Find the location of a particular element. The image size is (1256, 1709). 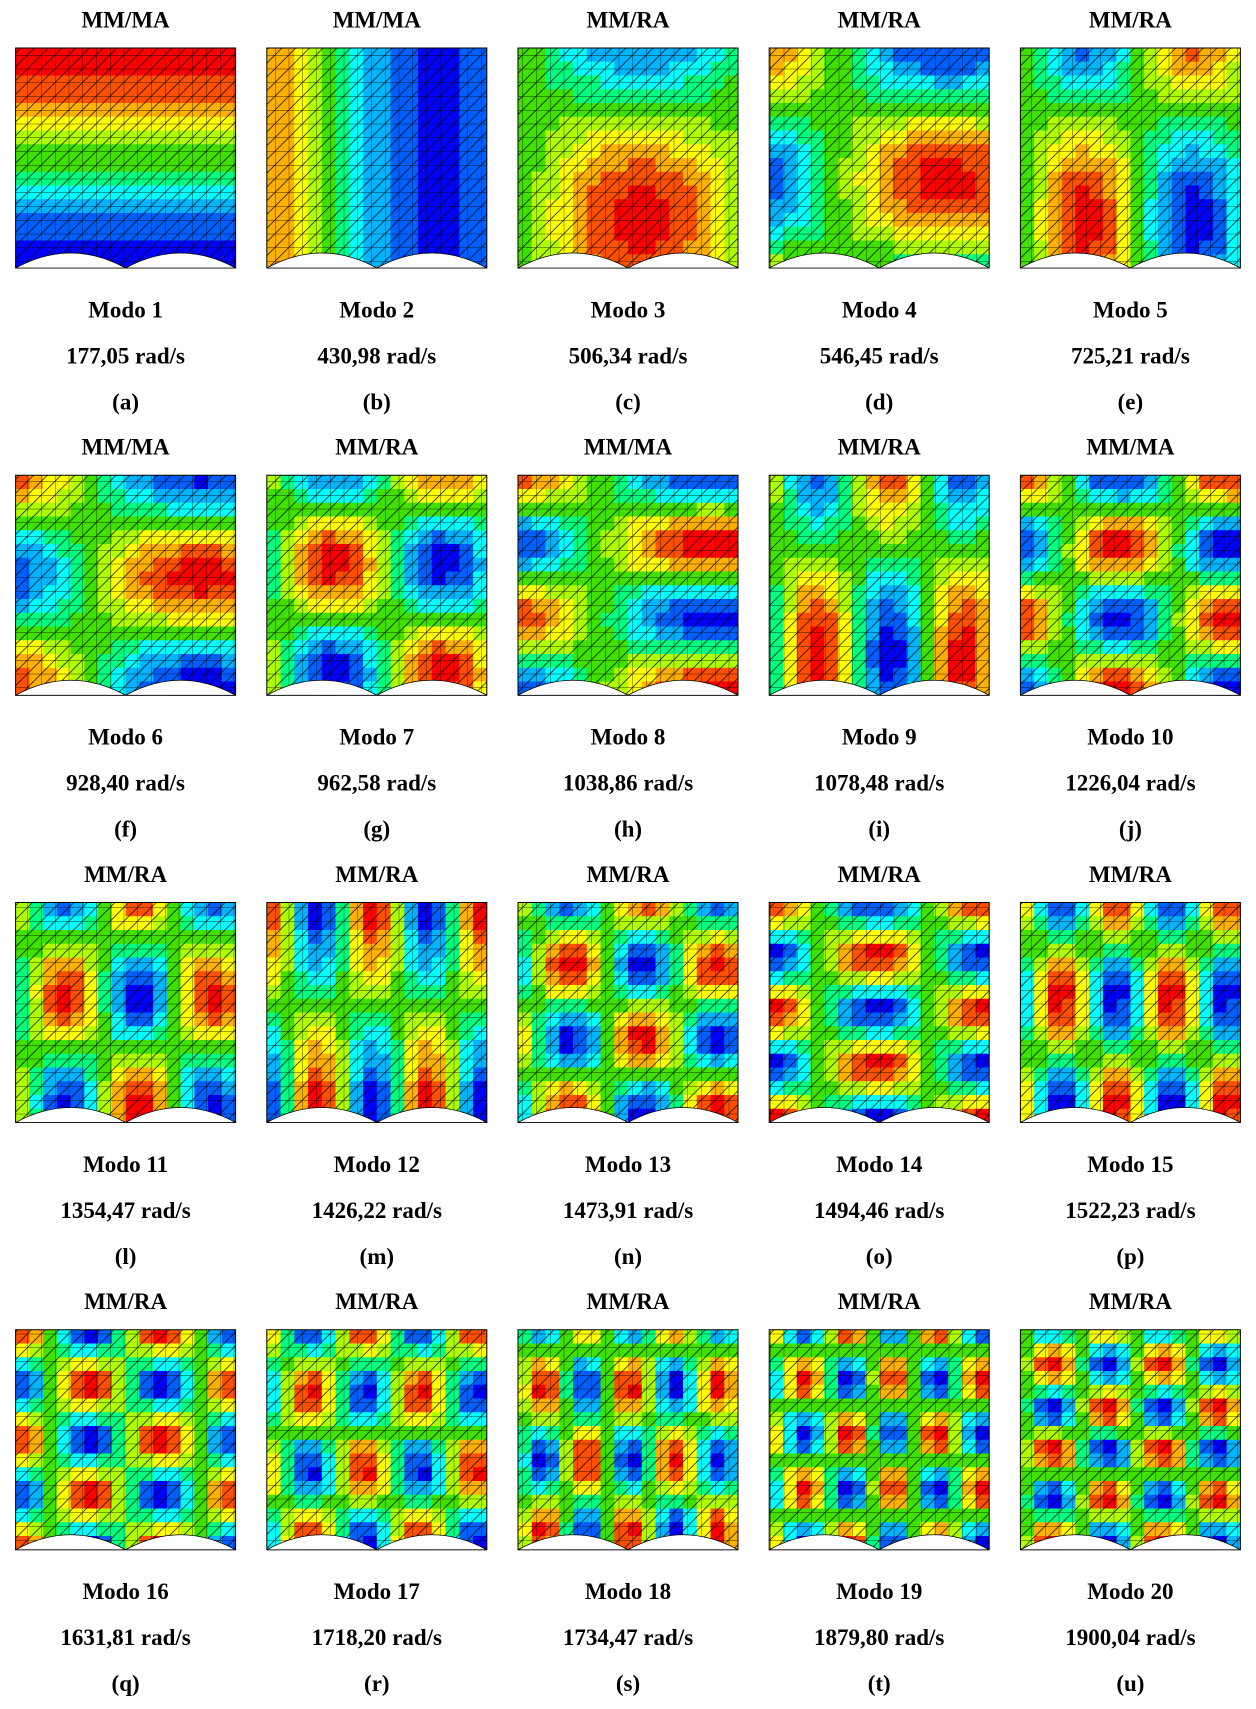

panel-label: (e) is located at coordinates (1131, 401).